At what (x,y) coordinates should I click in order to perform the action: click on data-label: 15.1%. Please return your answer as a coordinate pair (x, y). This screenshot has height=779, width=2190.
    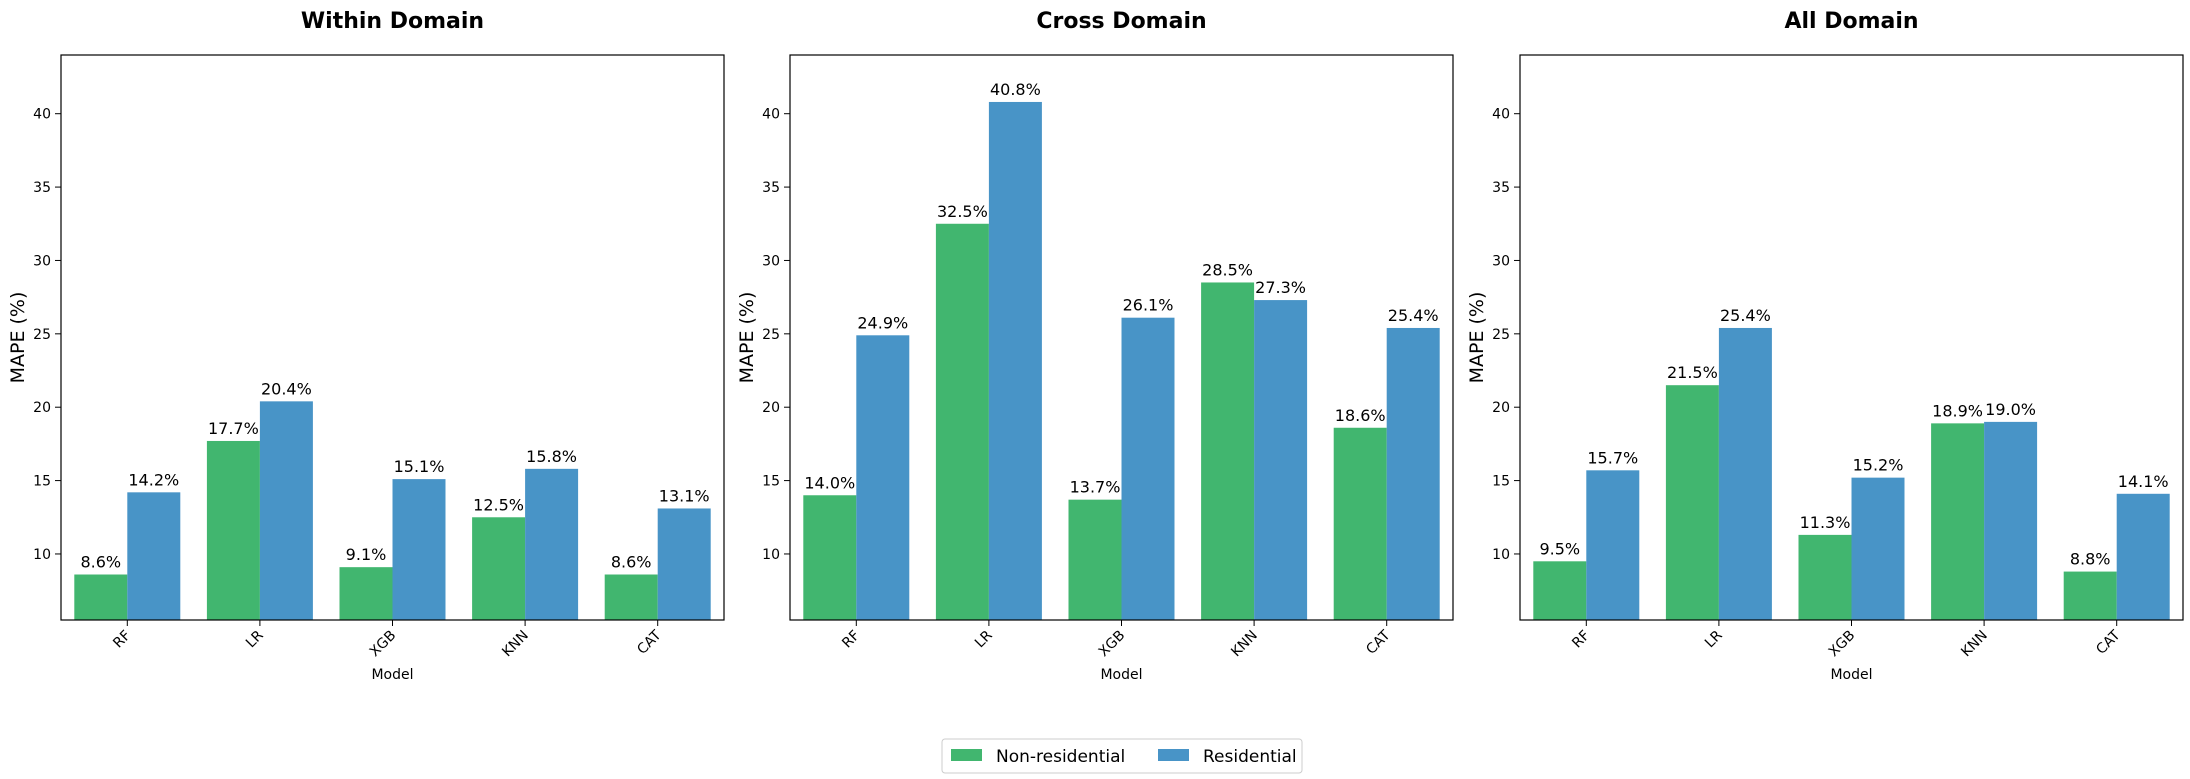
    Looking at the image, I should click on (419, 466).